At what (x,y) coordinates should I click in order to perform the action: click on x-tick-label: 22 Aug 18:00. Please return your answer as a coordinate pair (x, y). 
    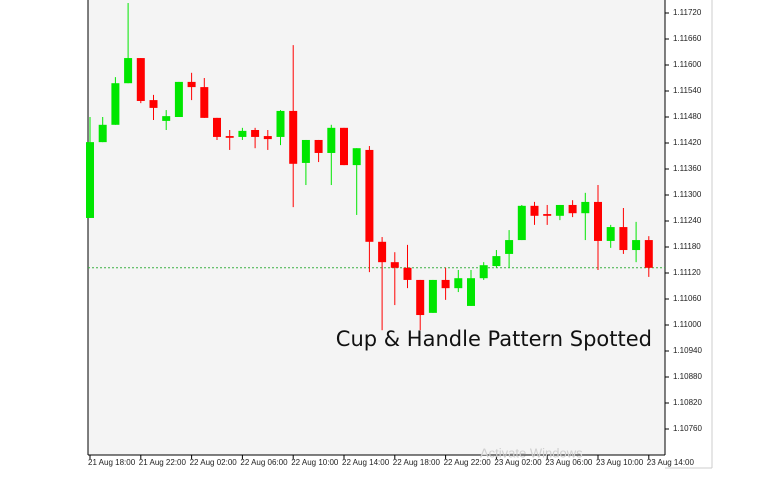
    Looking at the image, I should click on (417, 462).